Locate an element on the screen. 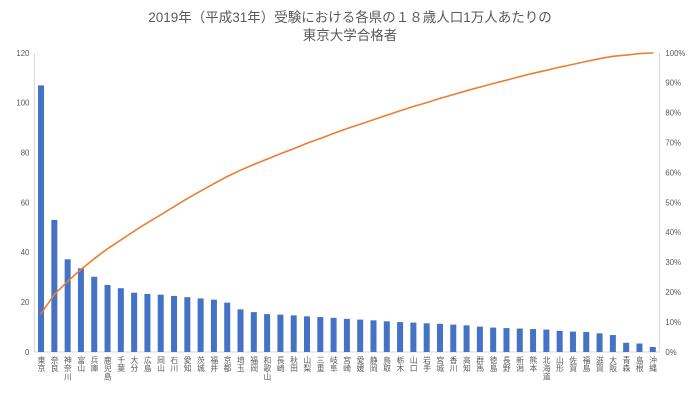 The width and height of the screenshot is (700, 407). x-axis-label-15: 埼玉 is located at coordinates (241, 364).